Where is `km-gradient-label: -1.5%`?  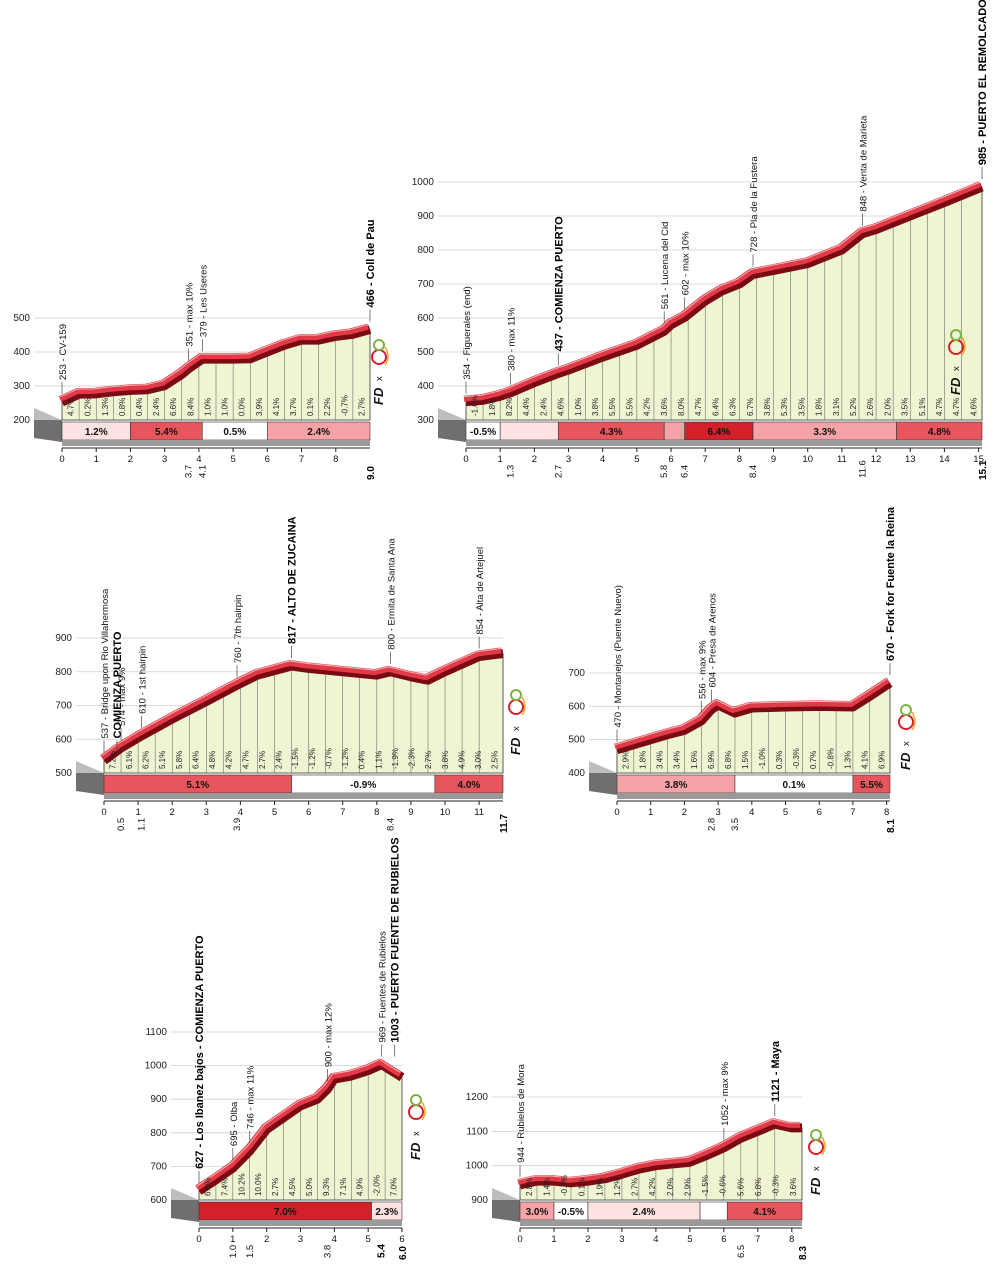
km-gradient-label: -1.5% is located at coordinates (705, 1185).